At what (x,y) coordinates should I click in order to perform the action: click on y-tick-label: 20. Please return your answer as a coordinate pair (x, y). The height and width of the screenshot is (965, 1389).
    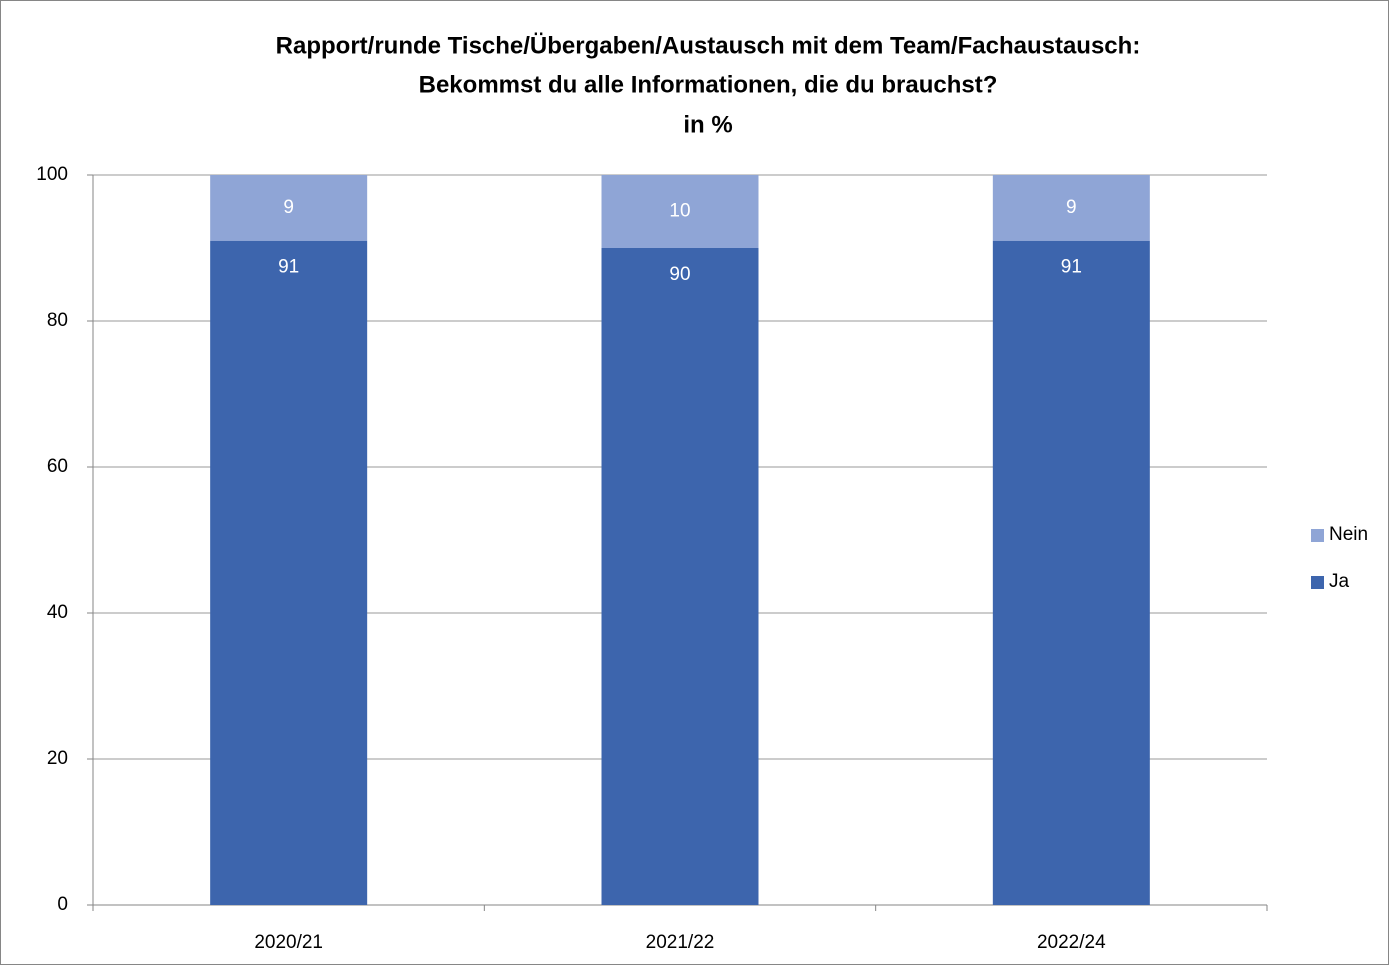
    Looking at the image, I should click on (57, 758).